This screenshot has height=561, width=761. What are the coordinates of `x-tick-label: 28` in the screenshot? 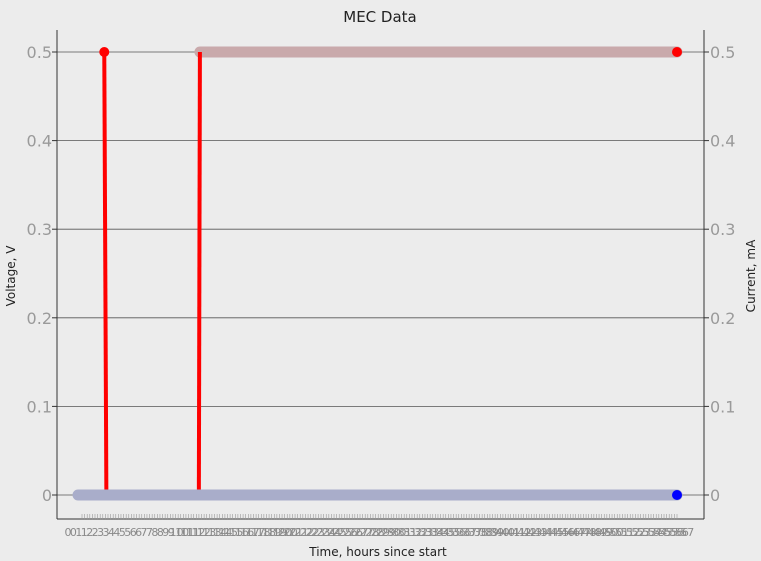 It's located at (372, 532).